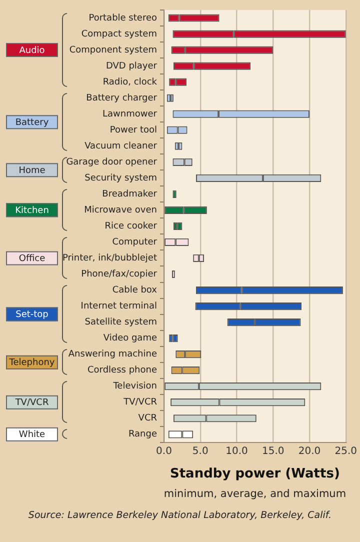  I want to click on y-tick-label: DVD player, so click(132, 66).